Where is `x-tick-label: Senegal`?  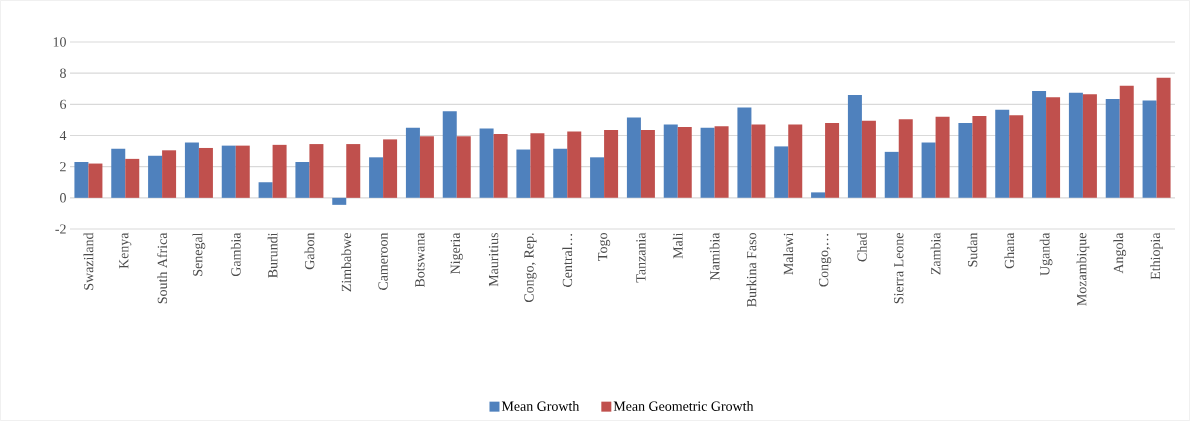 x-tick-label: Senegal is located at coordinates (199, 254).